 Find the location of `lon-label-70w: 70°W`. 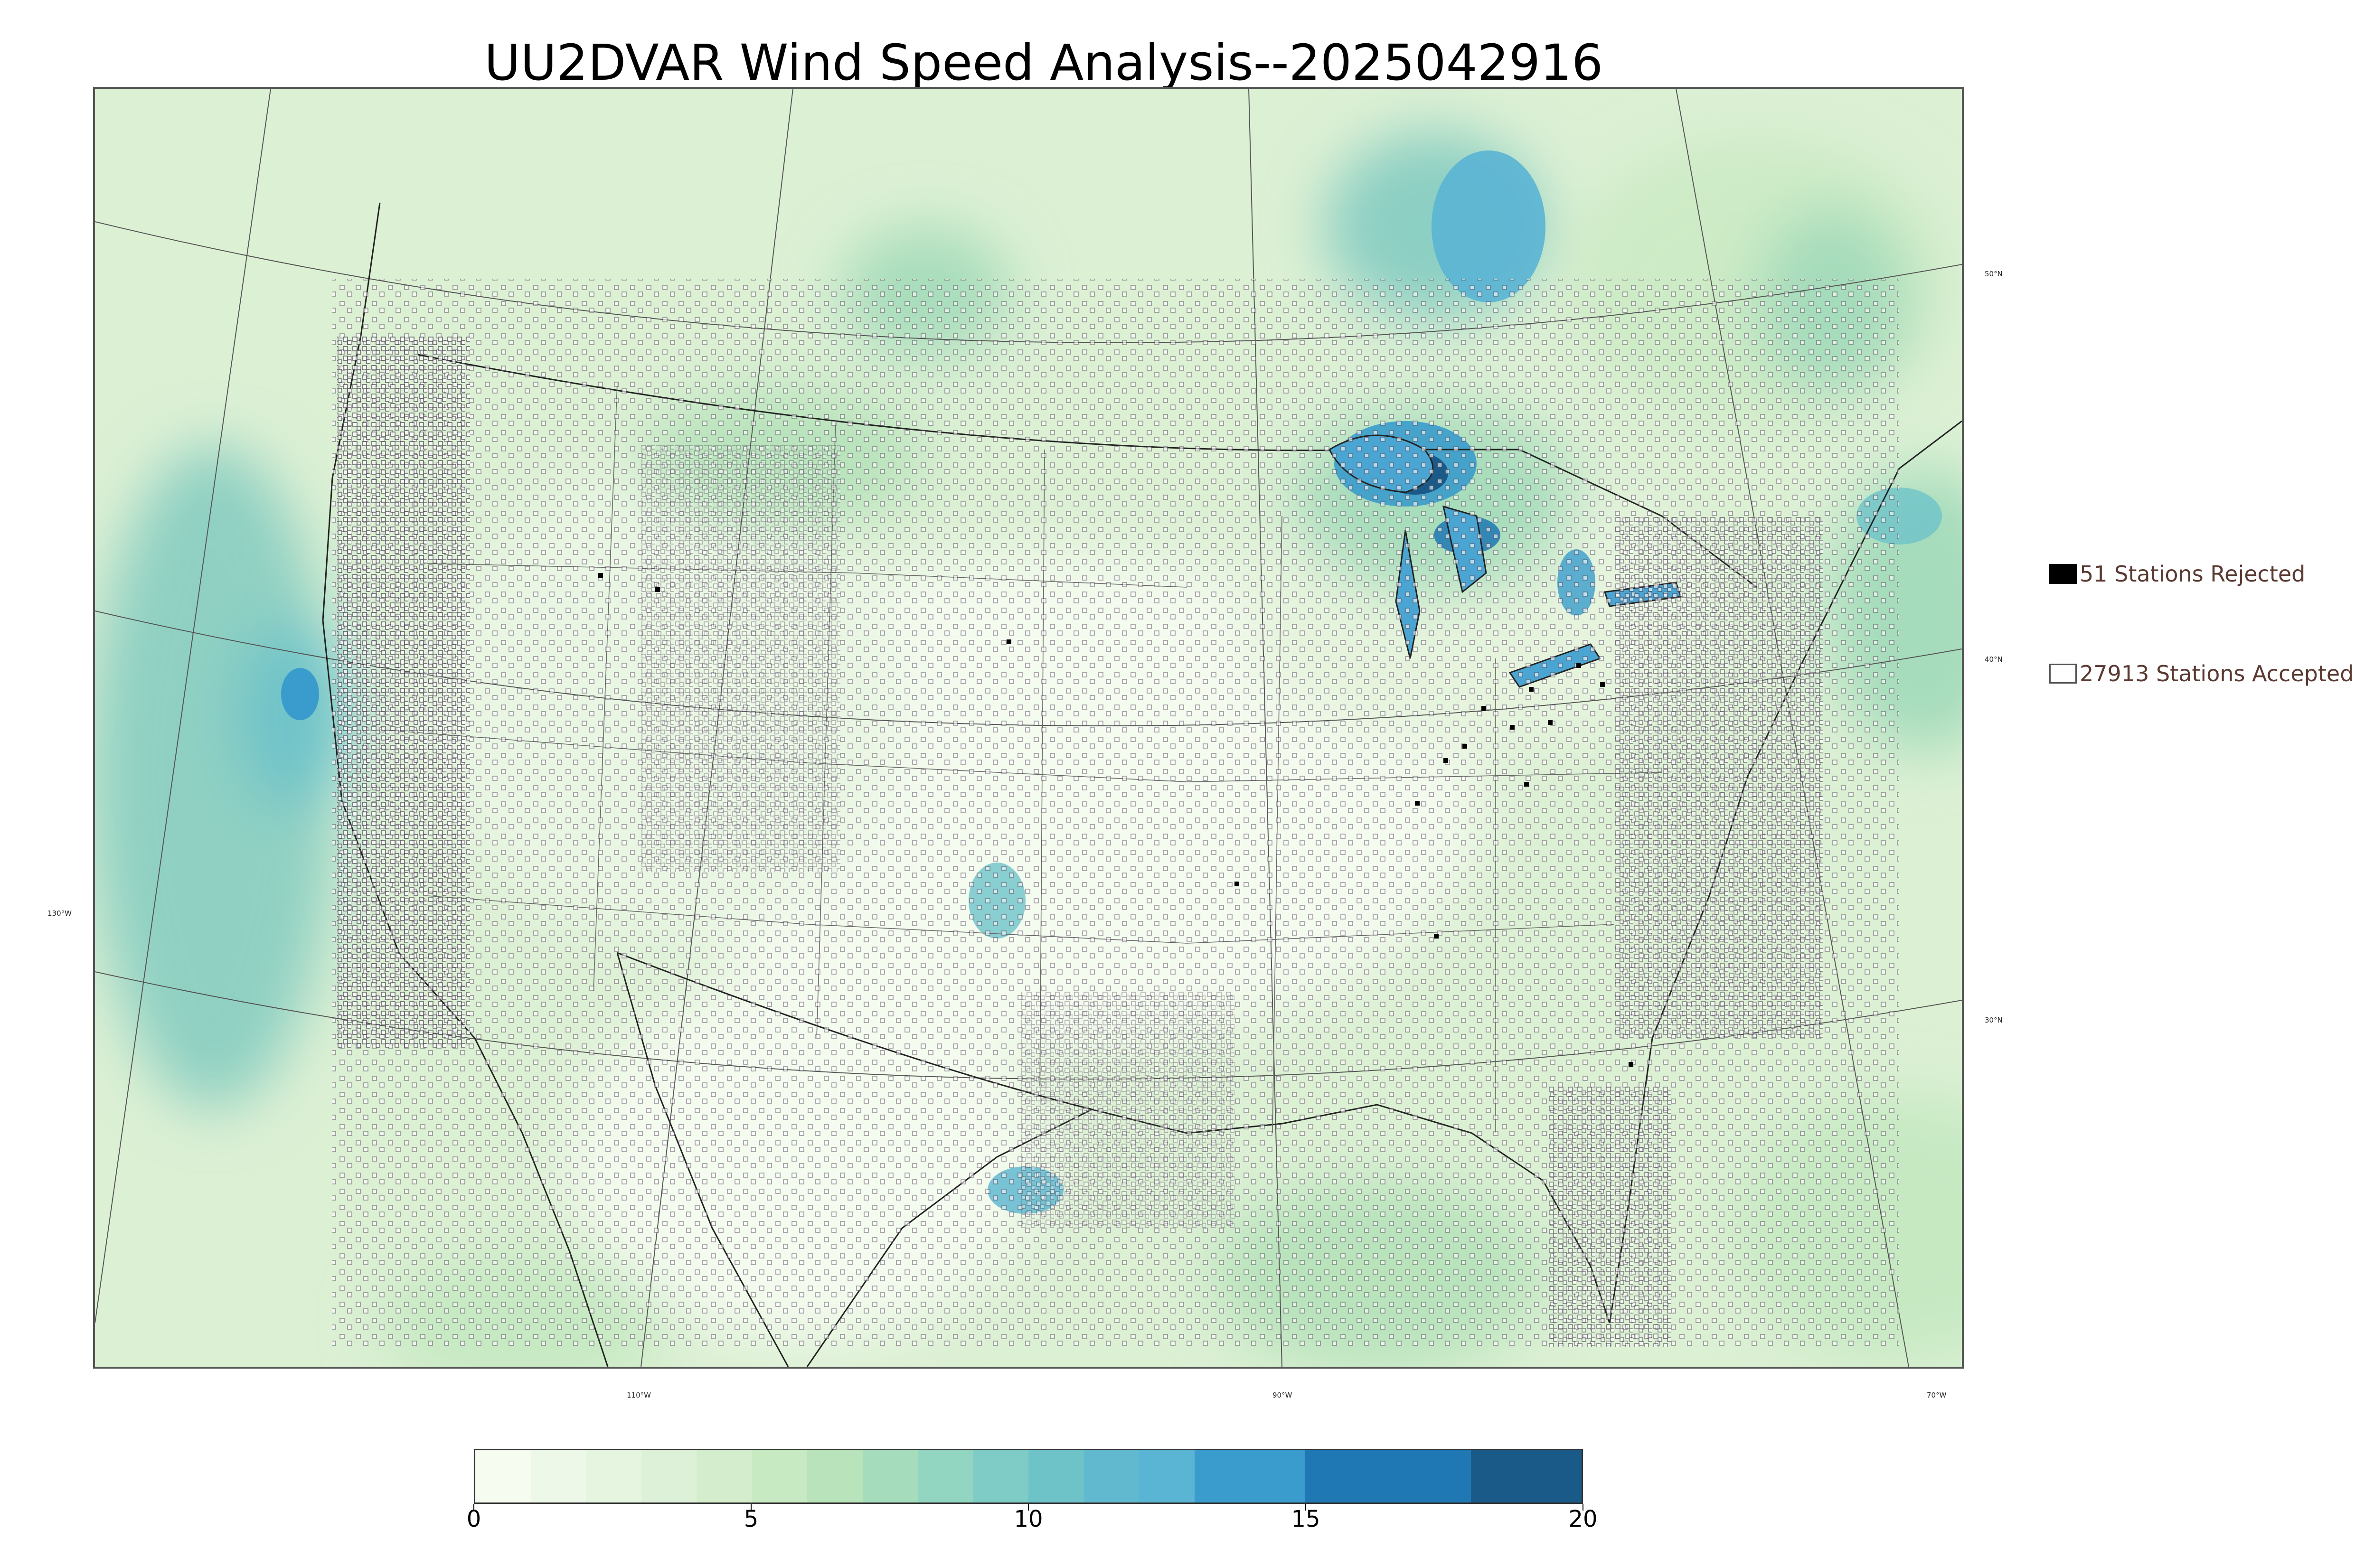

lon-label-70w: 70°W is located at coordinates (1937, 1395).